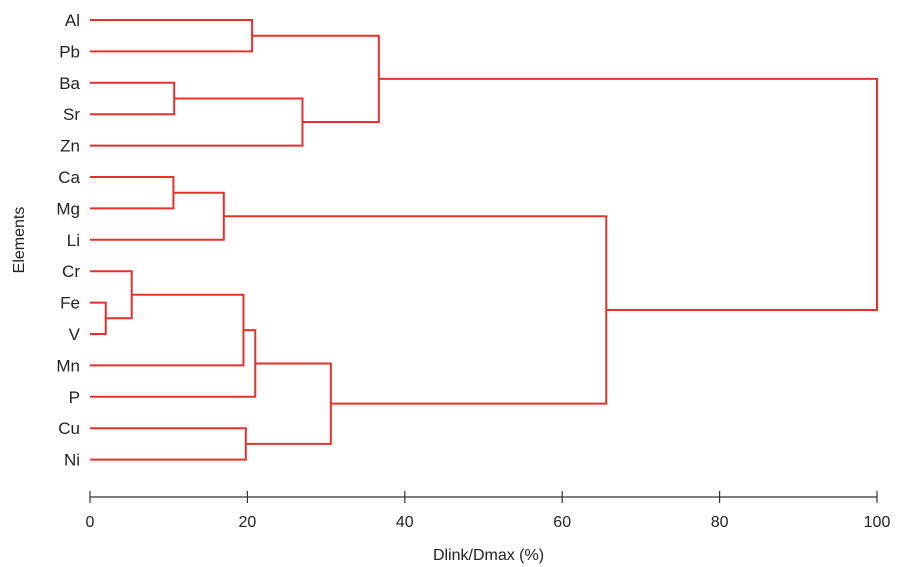 This screenshot has width=898, height=567. What do you see at coordinates (69, 51) in the screenshot?
I see `leaf-label-pb: Pb` at bounding box center [69, 51].